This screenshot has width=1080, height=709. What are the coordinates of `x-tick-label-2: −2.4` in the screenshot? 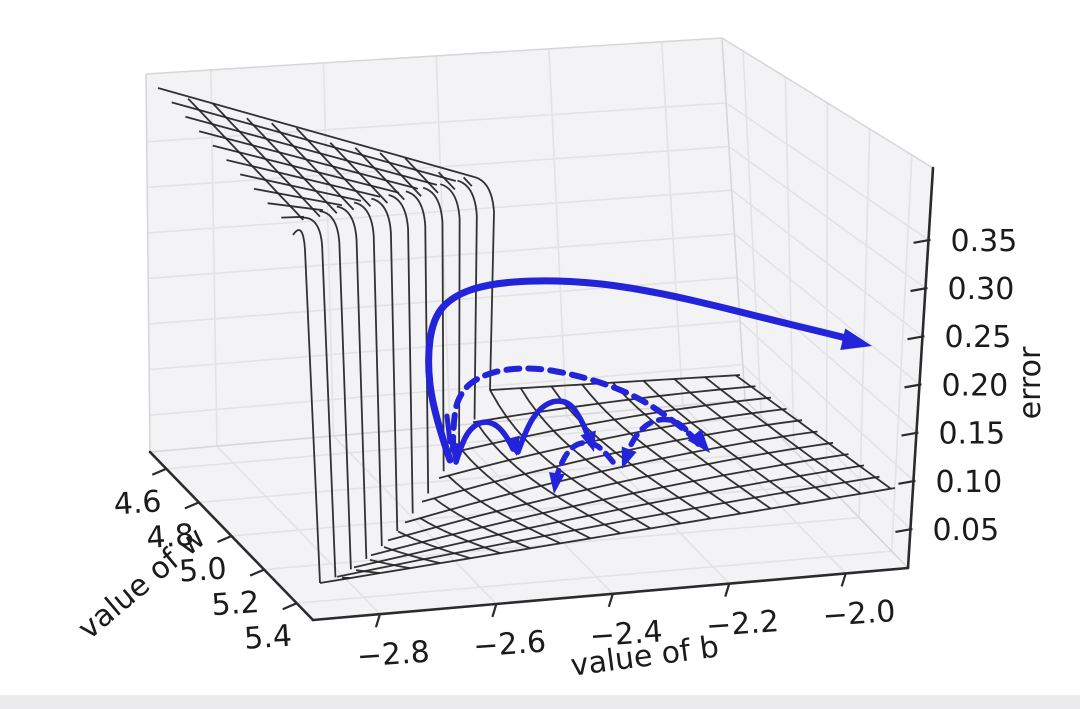 It's located at (626, 634).